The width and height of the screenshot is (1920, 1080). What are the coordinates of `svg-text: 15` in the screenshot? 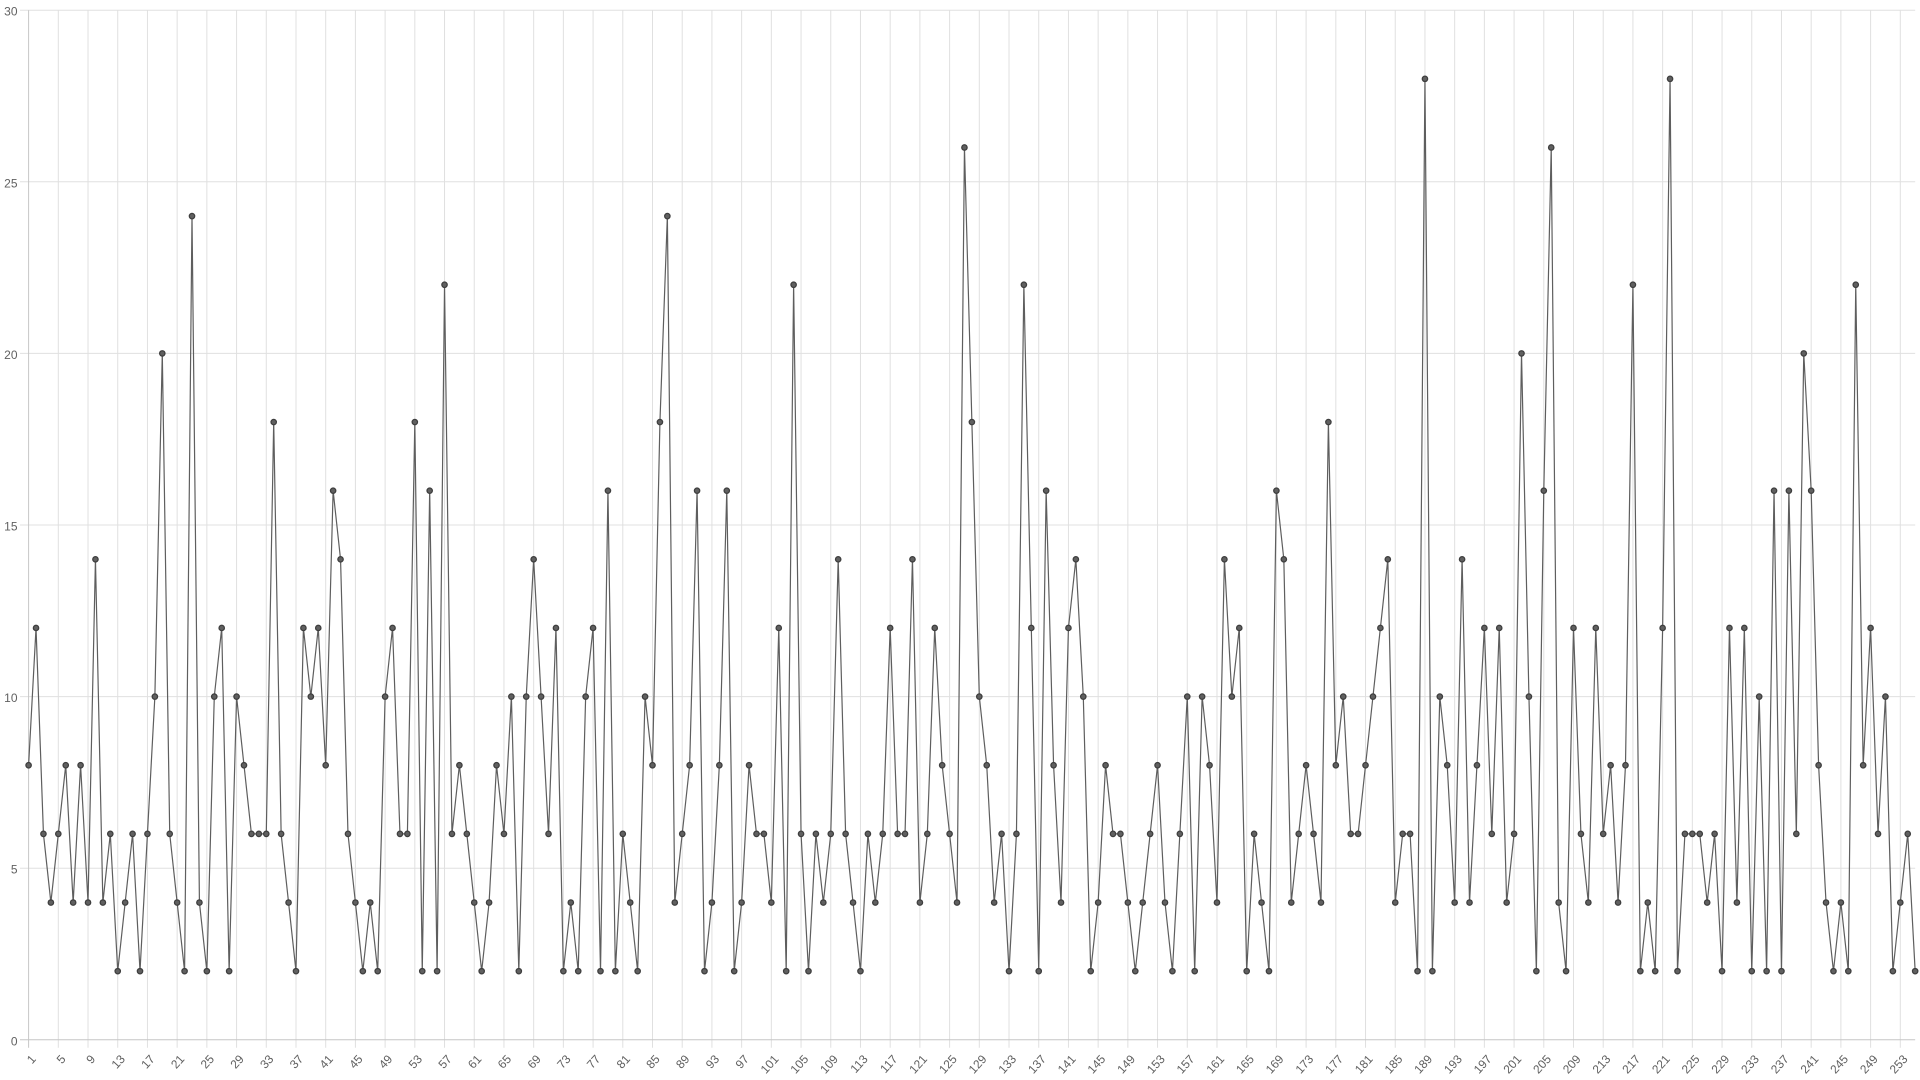 It's located at (11, 527).